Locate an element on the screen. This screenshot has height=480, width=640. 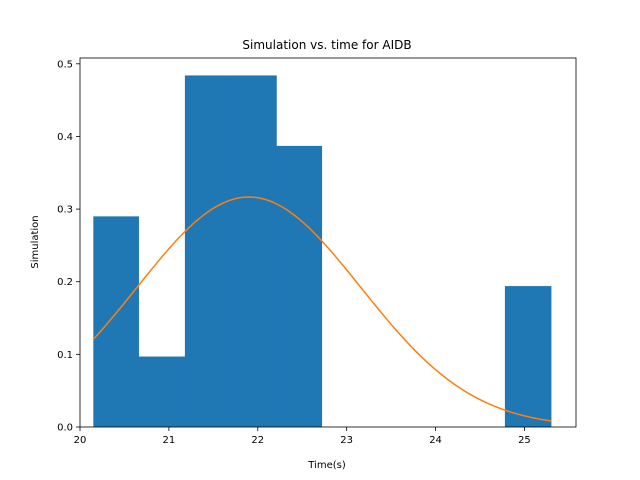
x-axis-label: Time(s) is located at coordinates (326, 465).